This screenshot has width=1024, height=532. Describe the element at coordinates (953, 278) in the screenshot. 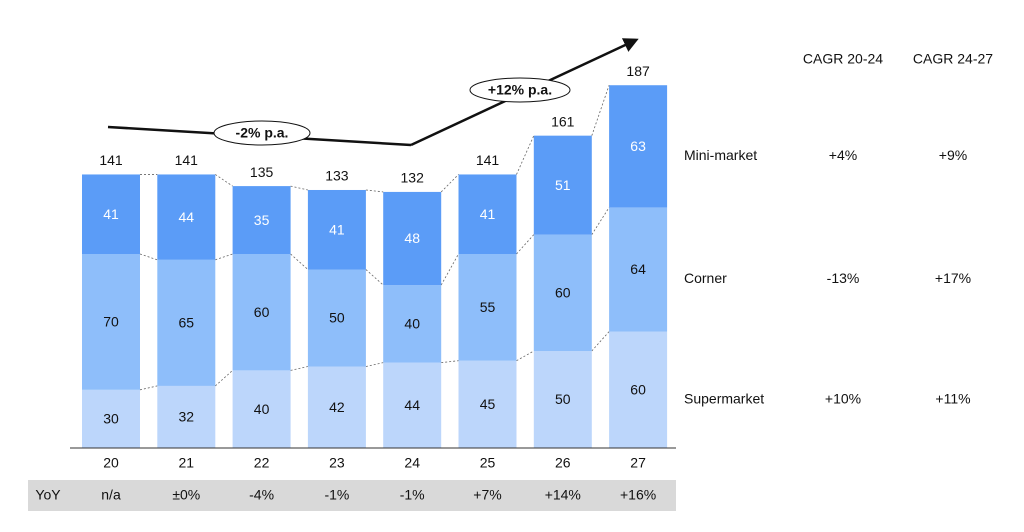

I see `cagr-value: +17%` at that location.